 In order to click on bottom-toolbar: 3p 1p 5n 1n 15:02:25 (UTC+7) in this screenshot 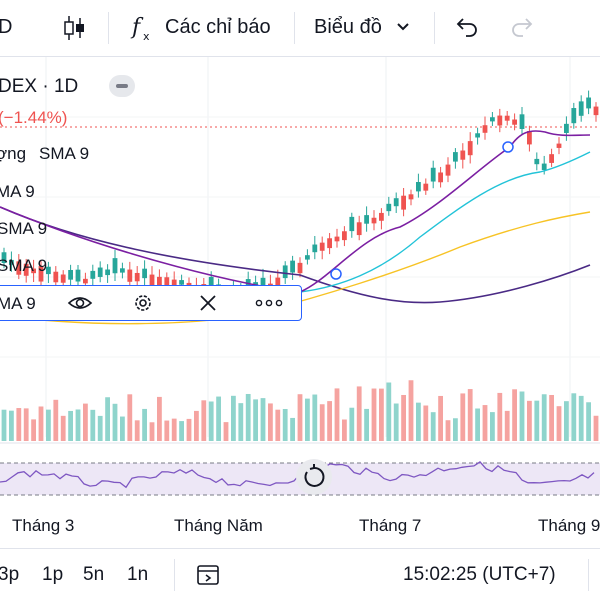, I will do `click(300, 574)`.